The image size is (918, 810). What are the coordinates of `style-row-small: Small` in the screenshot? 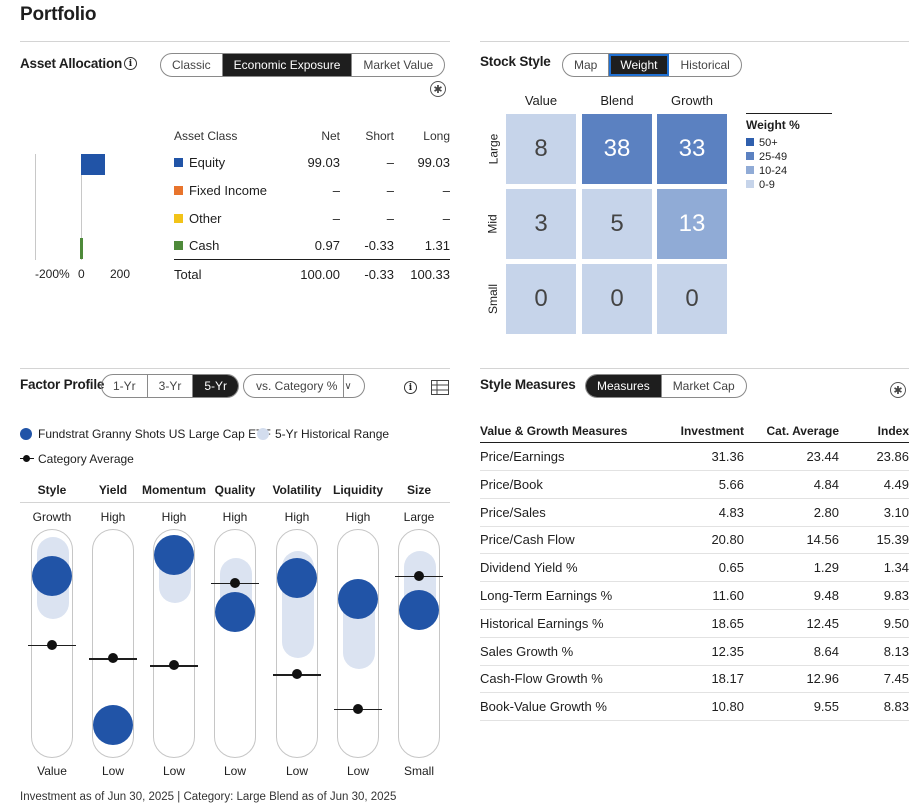 It's located at (493, 299).